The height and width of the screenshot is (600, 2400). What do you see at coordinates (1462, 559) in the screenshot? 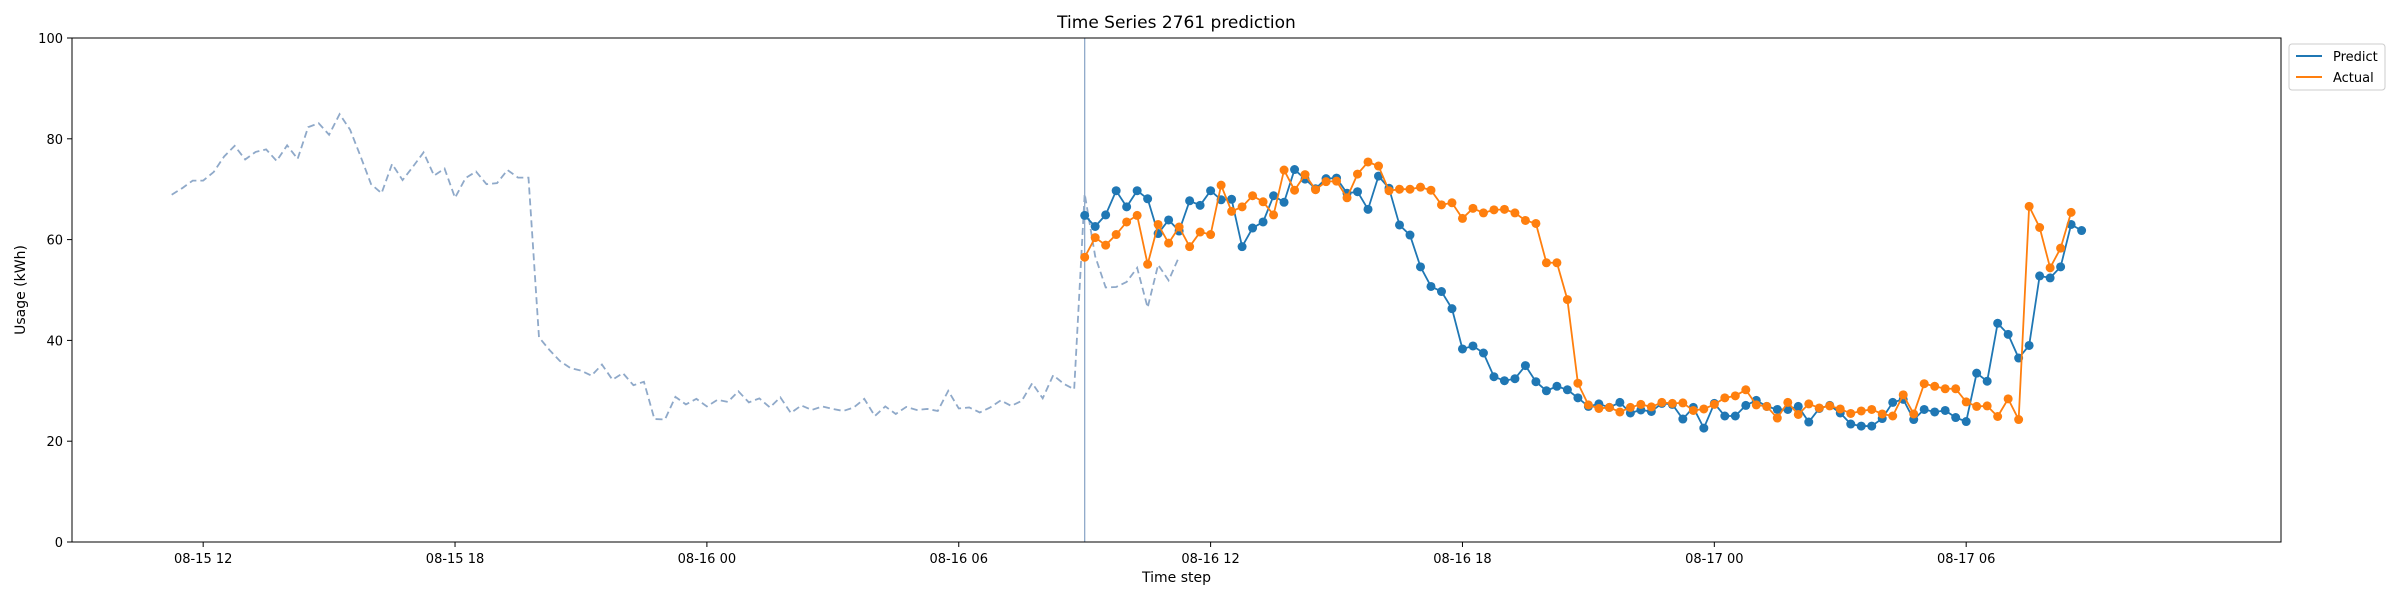
I see `x-tick-label: 08-16 18` at bounding box center [1462, 559].